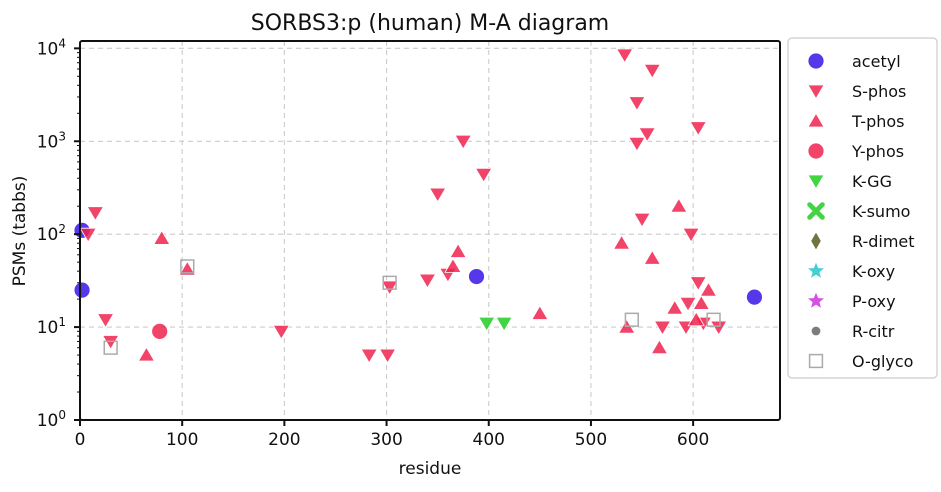 The width and height of the screenshot is (941, 492). I want to click on y-tick-label: 10¹, so click(51, 326).